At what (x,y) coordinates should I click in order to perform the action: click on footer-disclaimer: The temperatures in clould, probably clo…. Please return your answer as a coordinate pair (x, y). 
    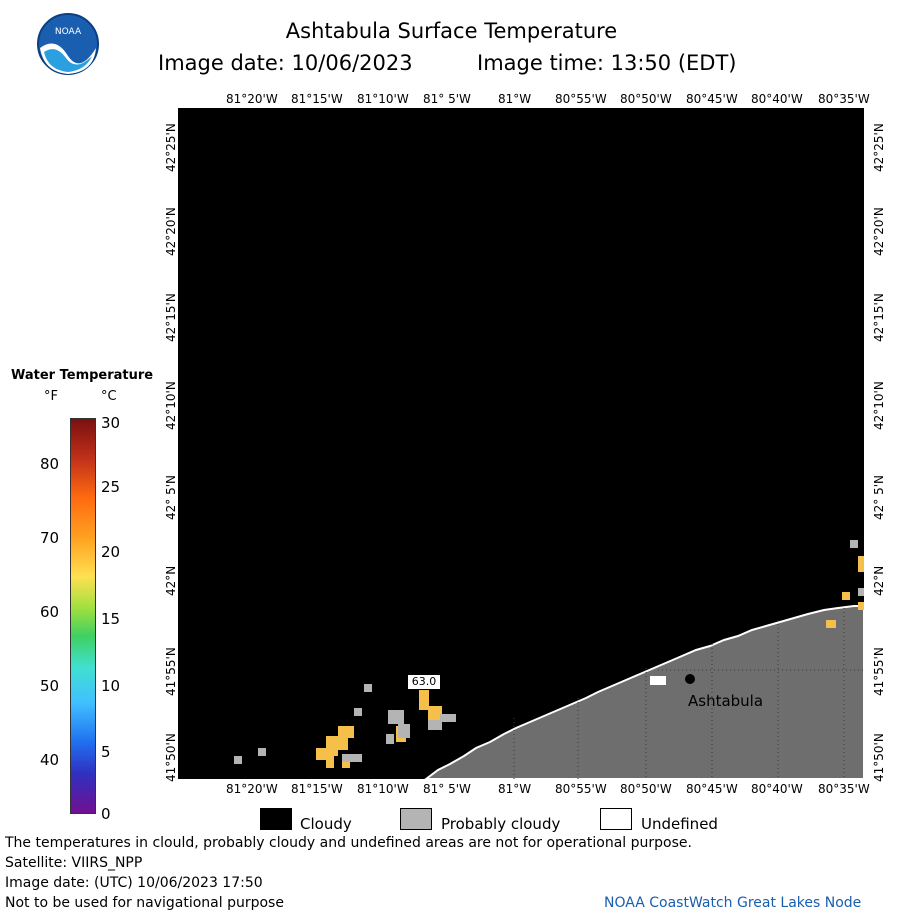
    Looking at the image, I should click on (348, 843).